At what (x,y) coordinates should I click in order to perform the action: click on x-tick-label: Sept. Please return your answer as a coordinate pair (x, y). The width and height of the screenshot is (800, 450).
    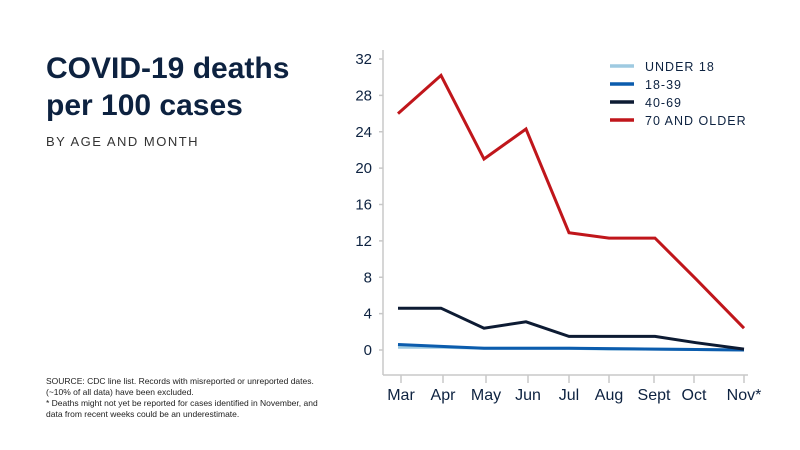
    Looking at the image, I should click on (654, 395).